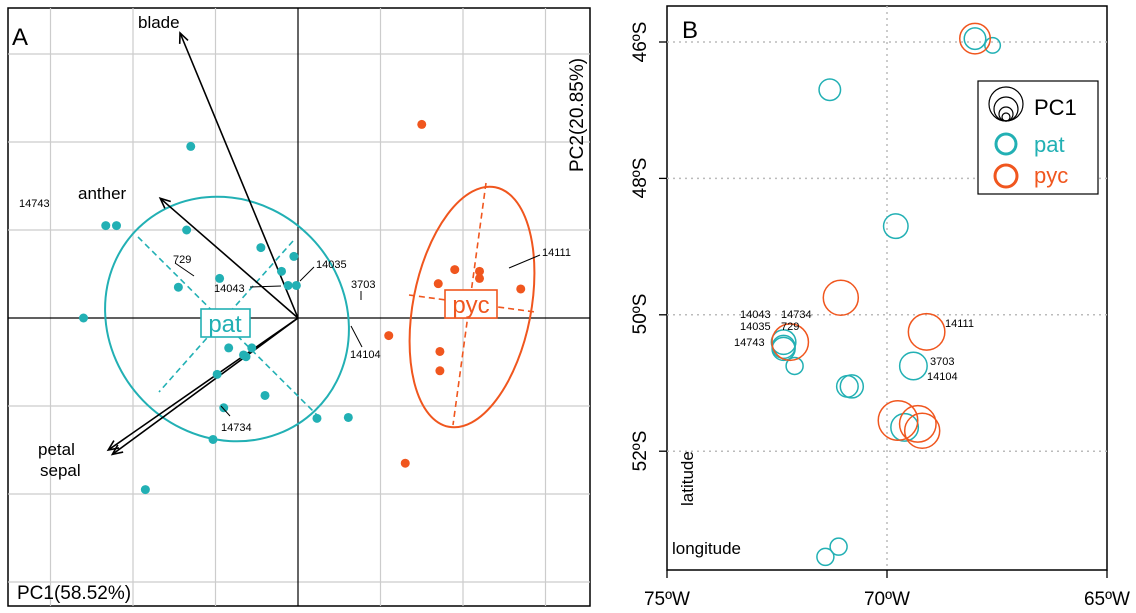  I want to click on panel-a-leader-lines, so click(357, 335).